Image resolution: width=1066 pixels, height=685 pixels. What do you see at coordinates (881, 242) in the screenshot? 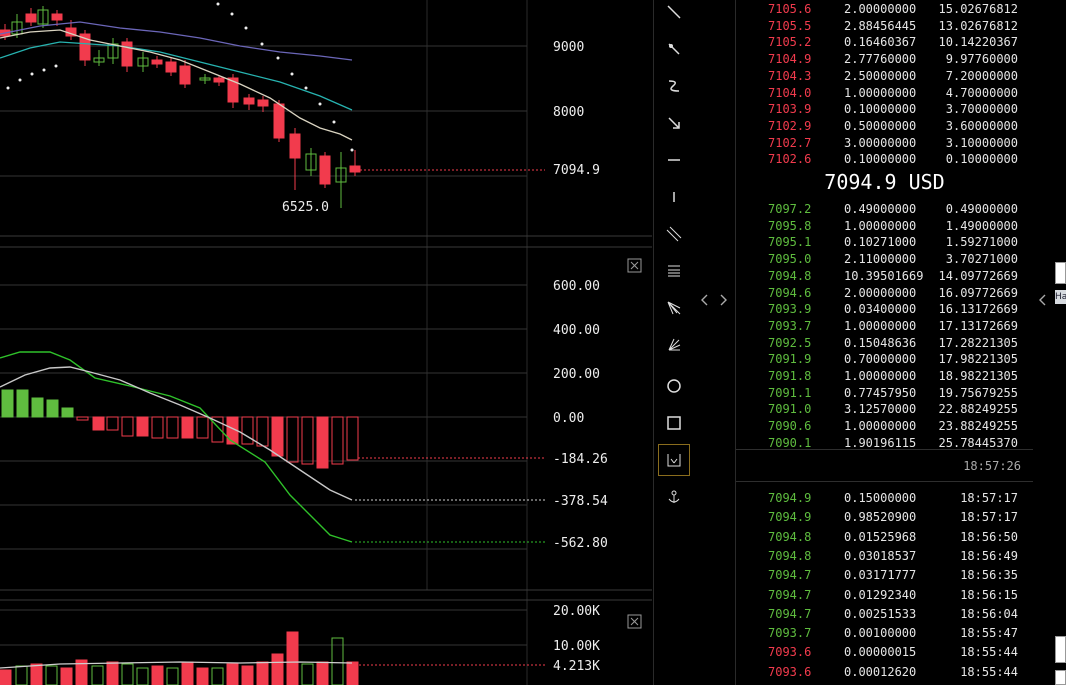
I see `bid-row: 7095.1 0.10271000 1.59271000` at bounding box center [881, 242].